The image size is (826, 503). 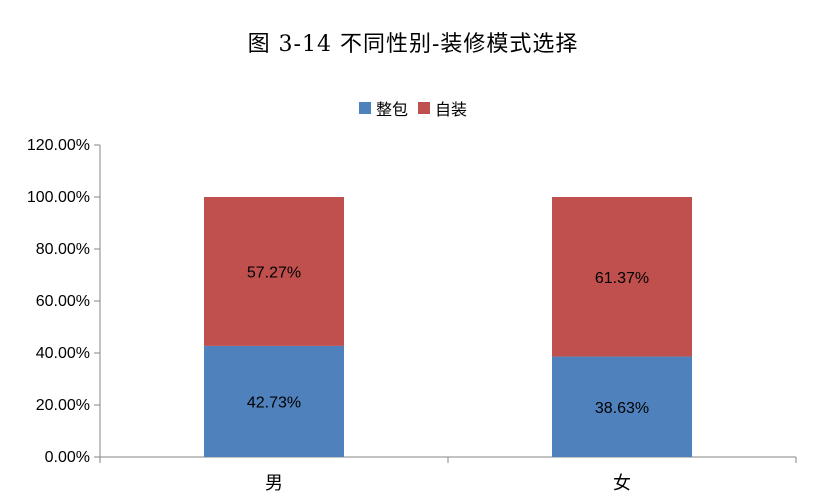 What do you see at coordinates (58, 145) in the screenshot?
I see `y-tick-label: 120.00%` at bounding box center [58, 145].